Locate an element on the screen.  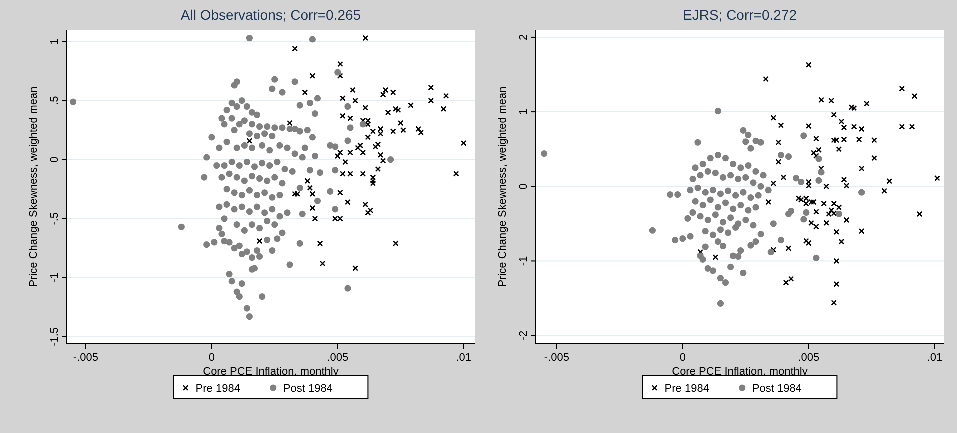
y-tick-label: -2 is located at coordinates (524, 335).